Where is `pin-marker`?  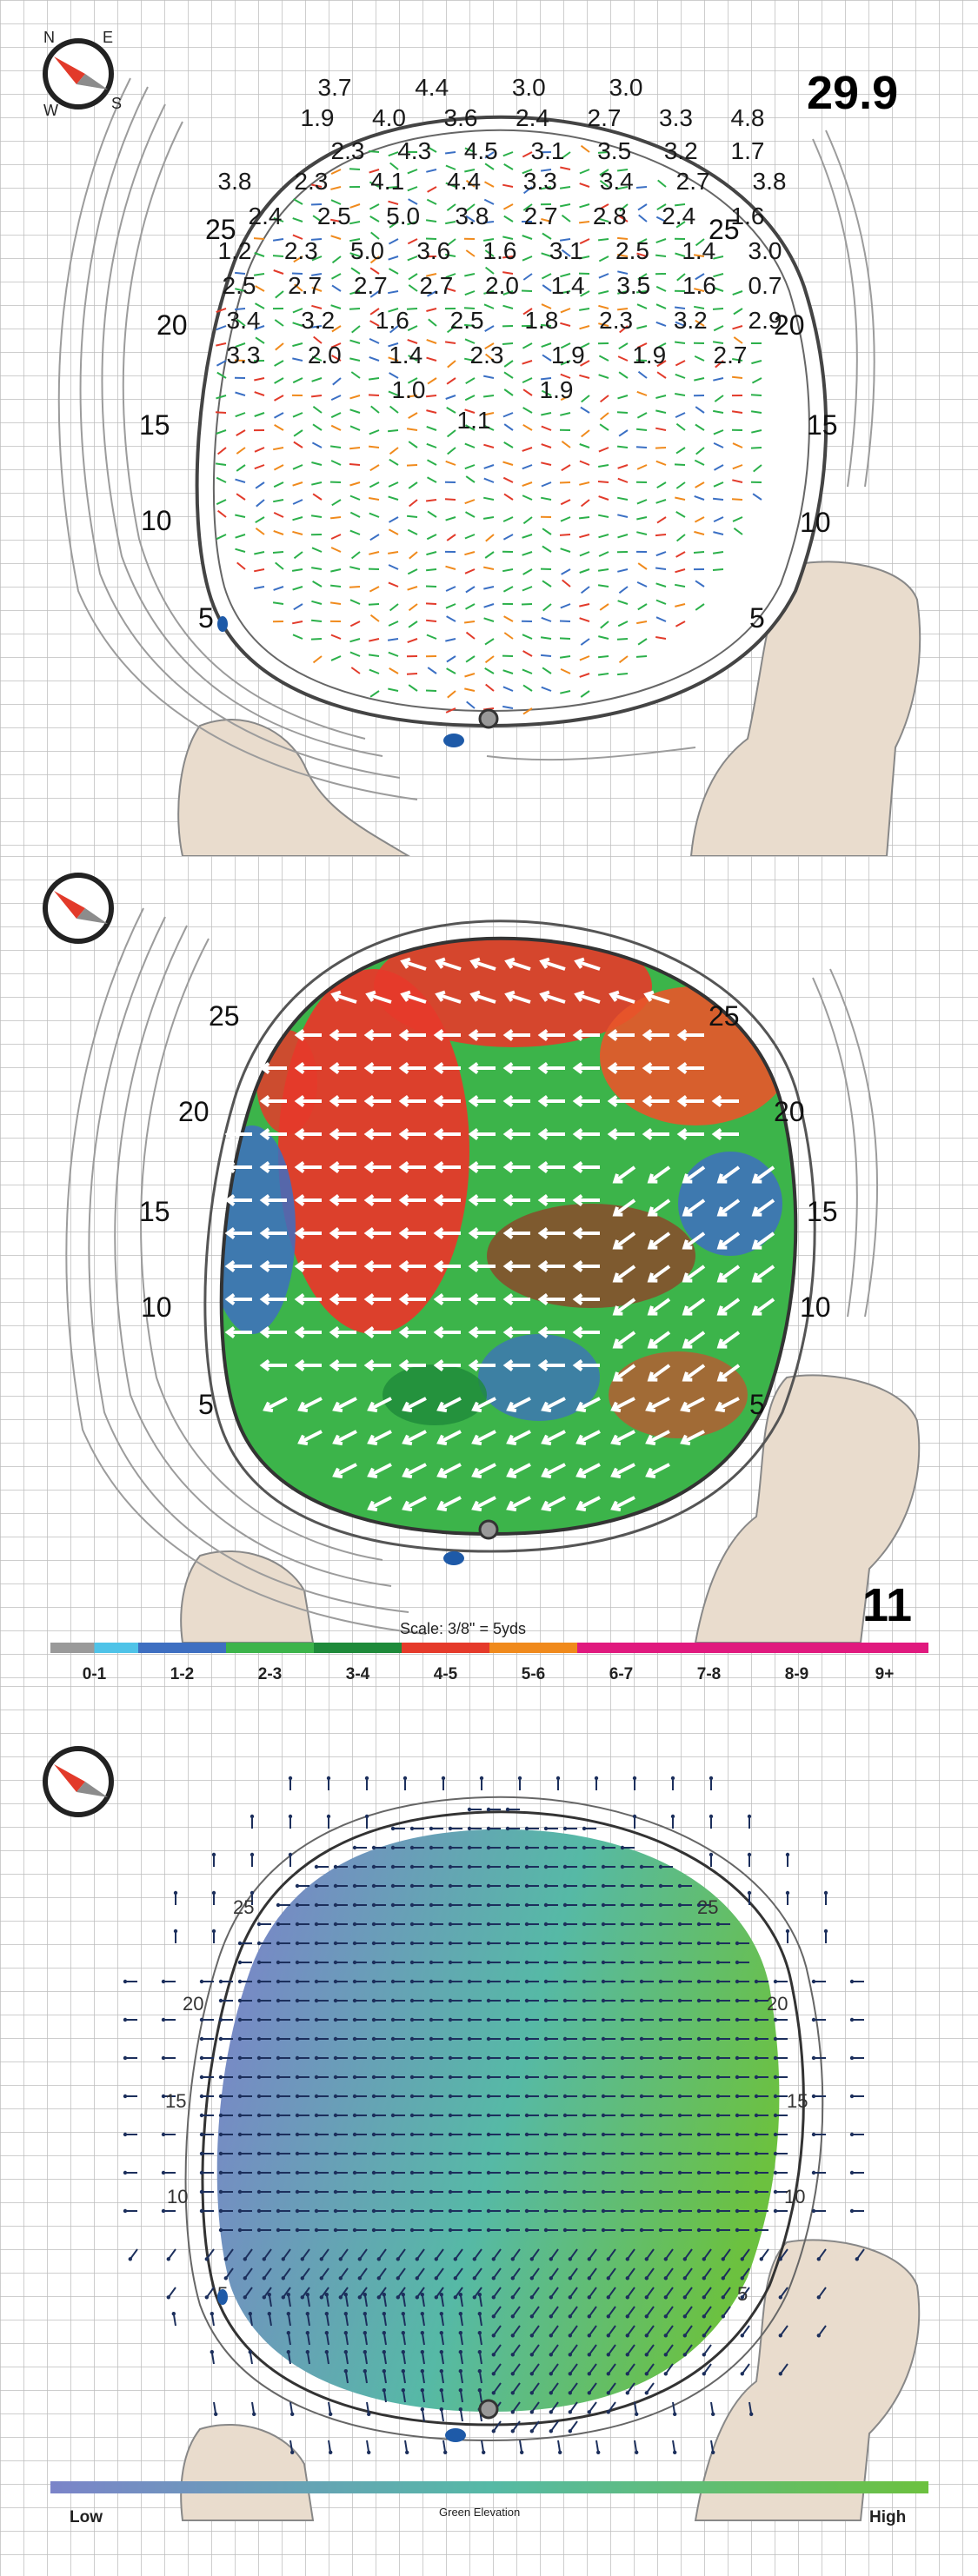
pin-marker is located at coordinates (488, 1529).